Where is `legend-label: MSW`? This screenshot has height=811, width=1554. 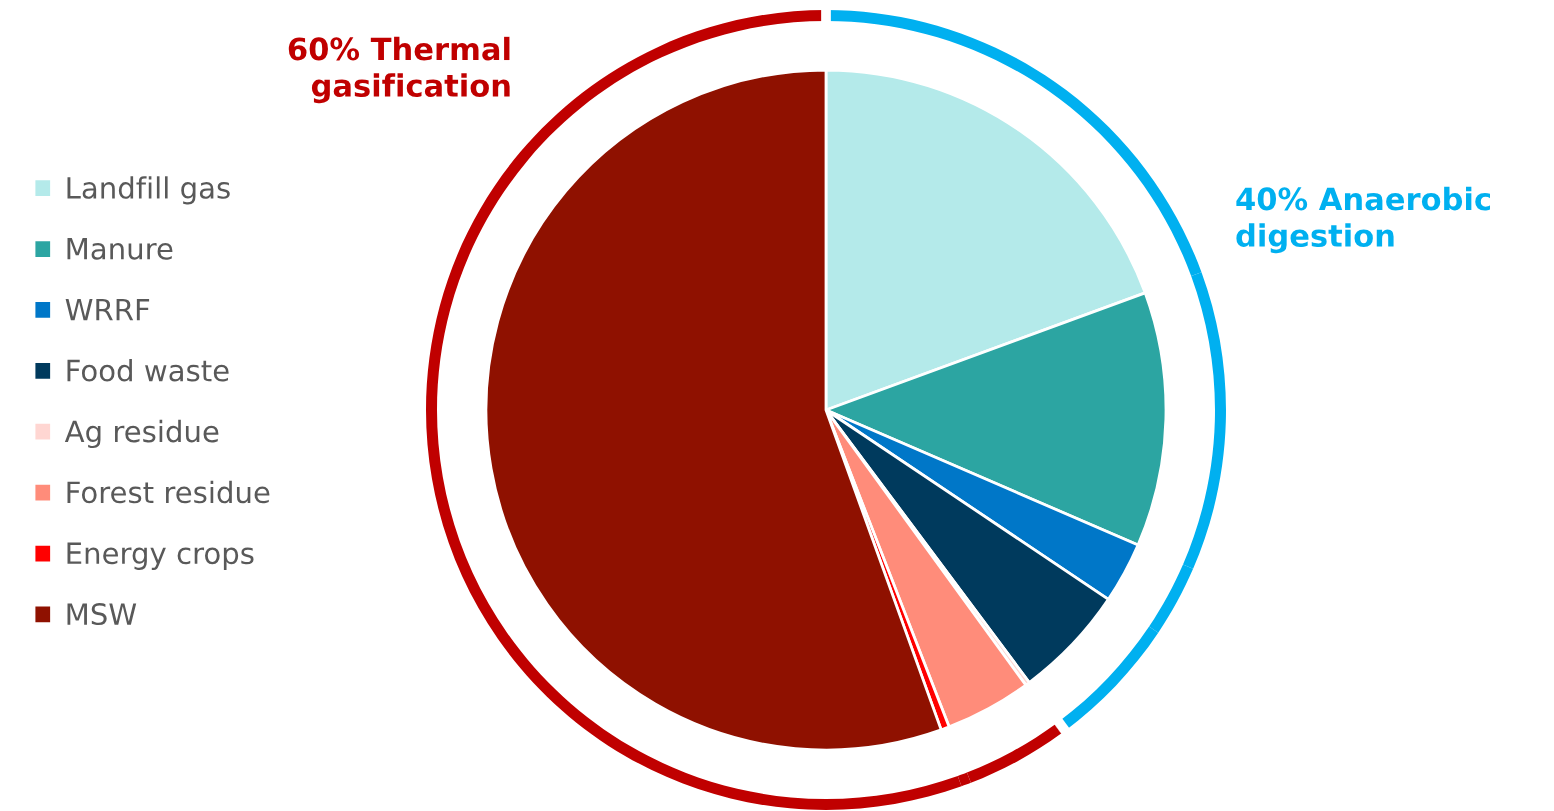
legend-label: MSW is located at coordinates (102, 614).